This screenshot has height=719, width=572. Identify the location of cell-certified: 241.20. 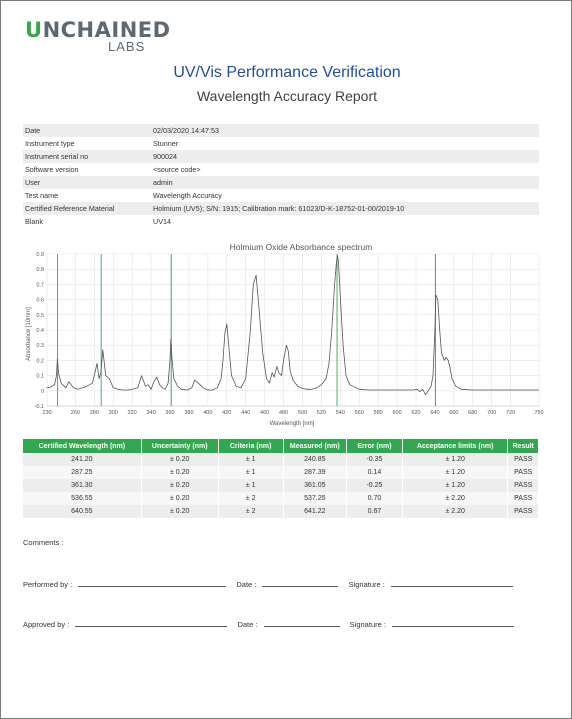
(82, 459).